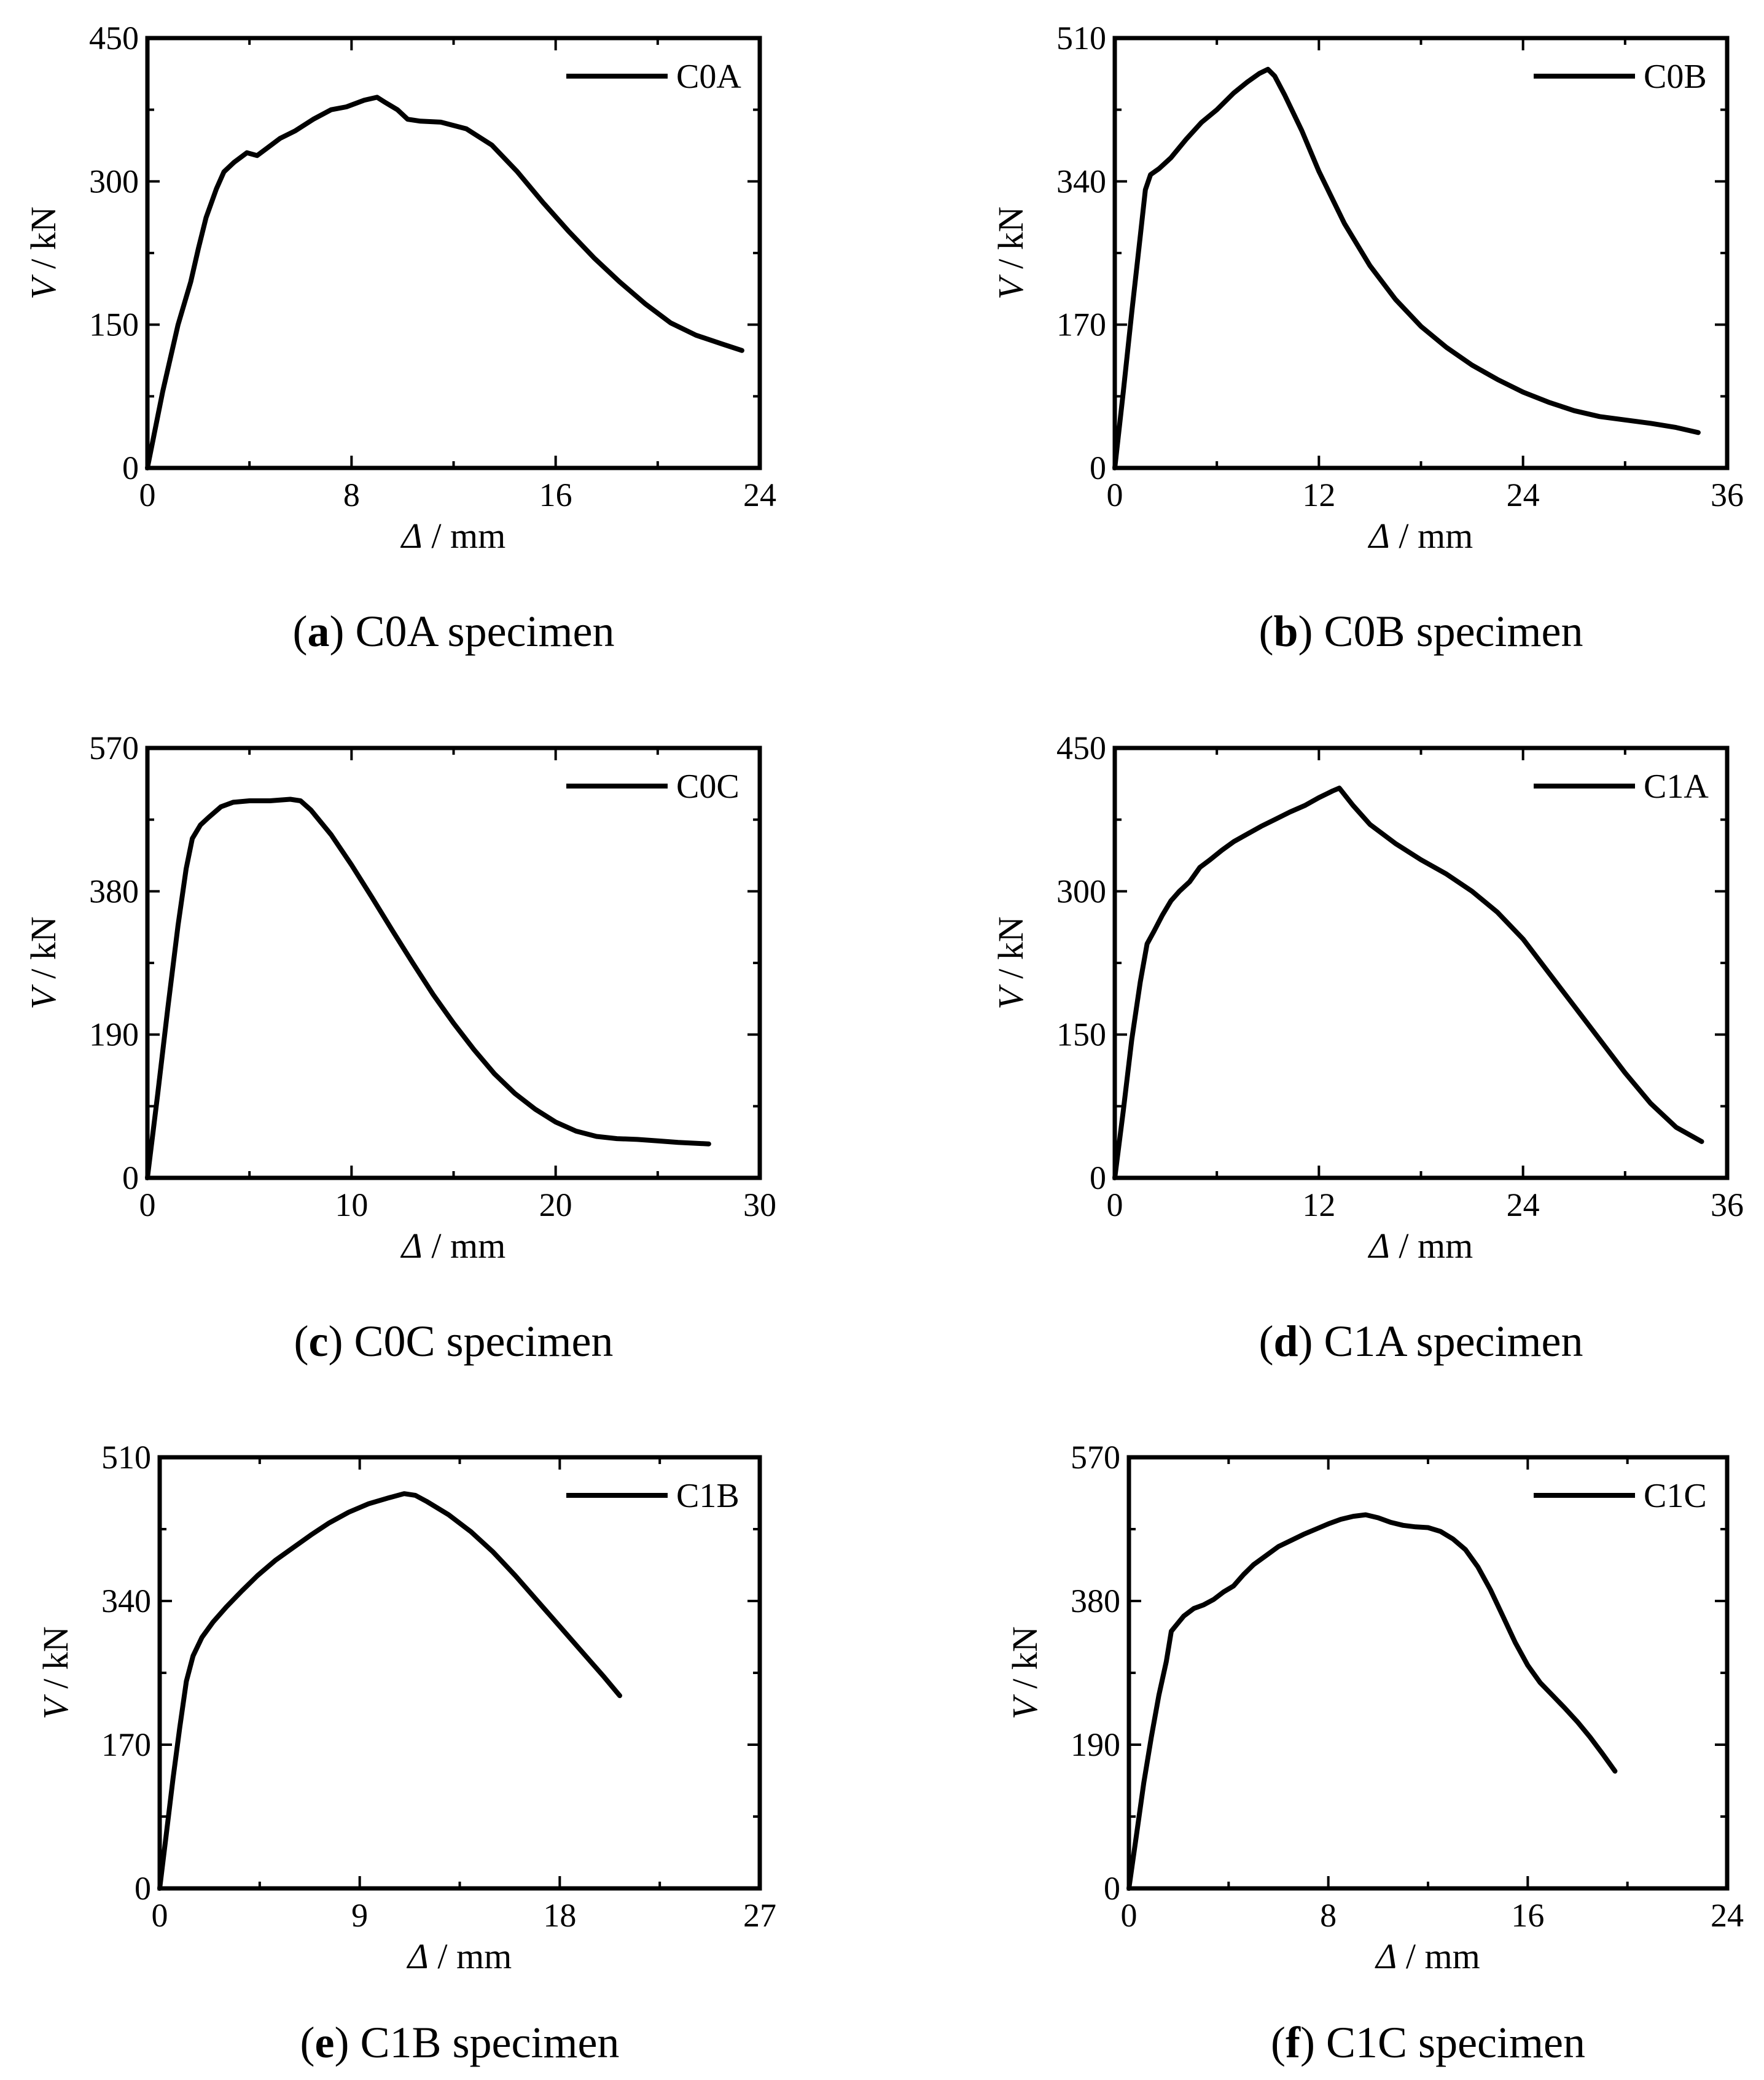  What do you see at coordinates (708, 77) in the screenshot?
I see `legend-label: C0A` at bounding box center [708, 77].